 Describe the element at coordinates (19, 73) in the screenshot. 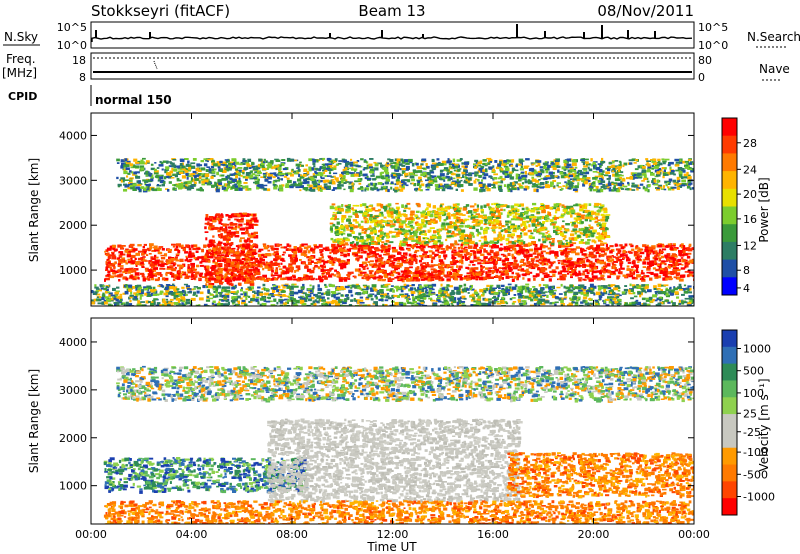

I see `freq-unit-label: [MHz]` at that location.